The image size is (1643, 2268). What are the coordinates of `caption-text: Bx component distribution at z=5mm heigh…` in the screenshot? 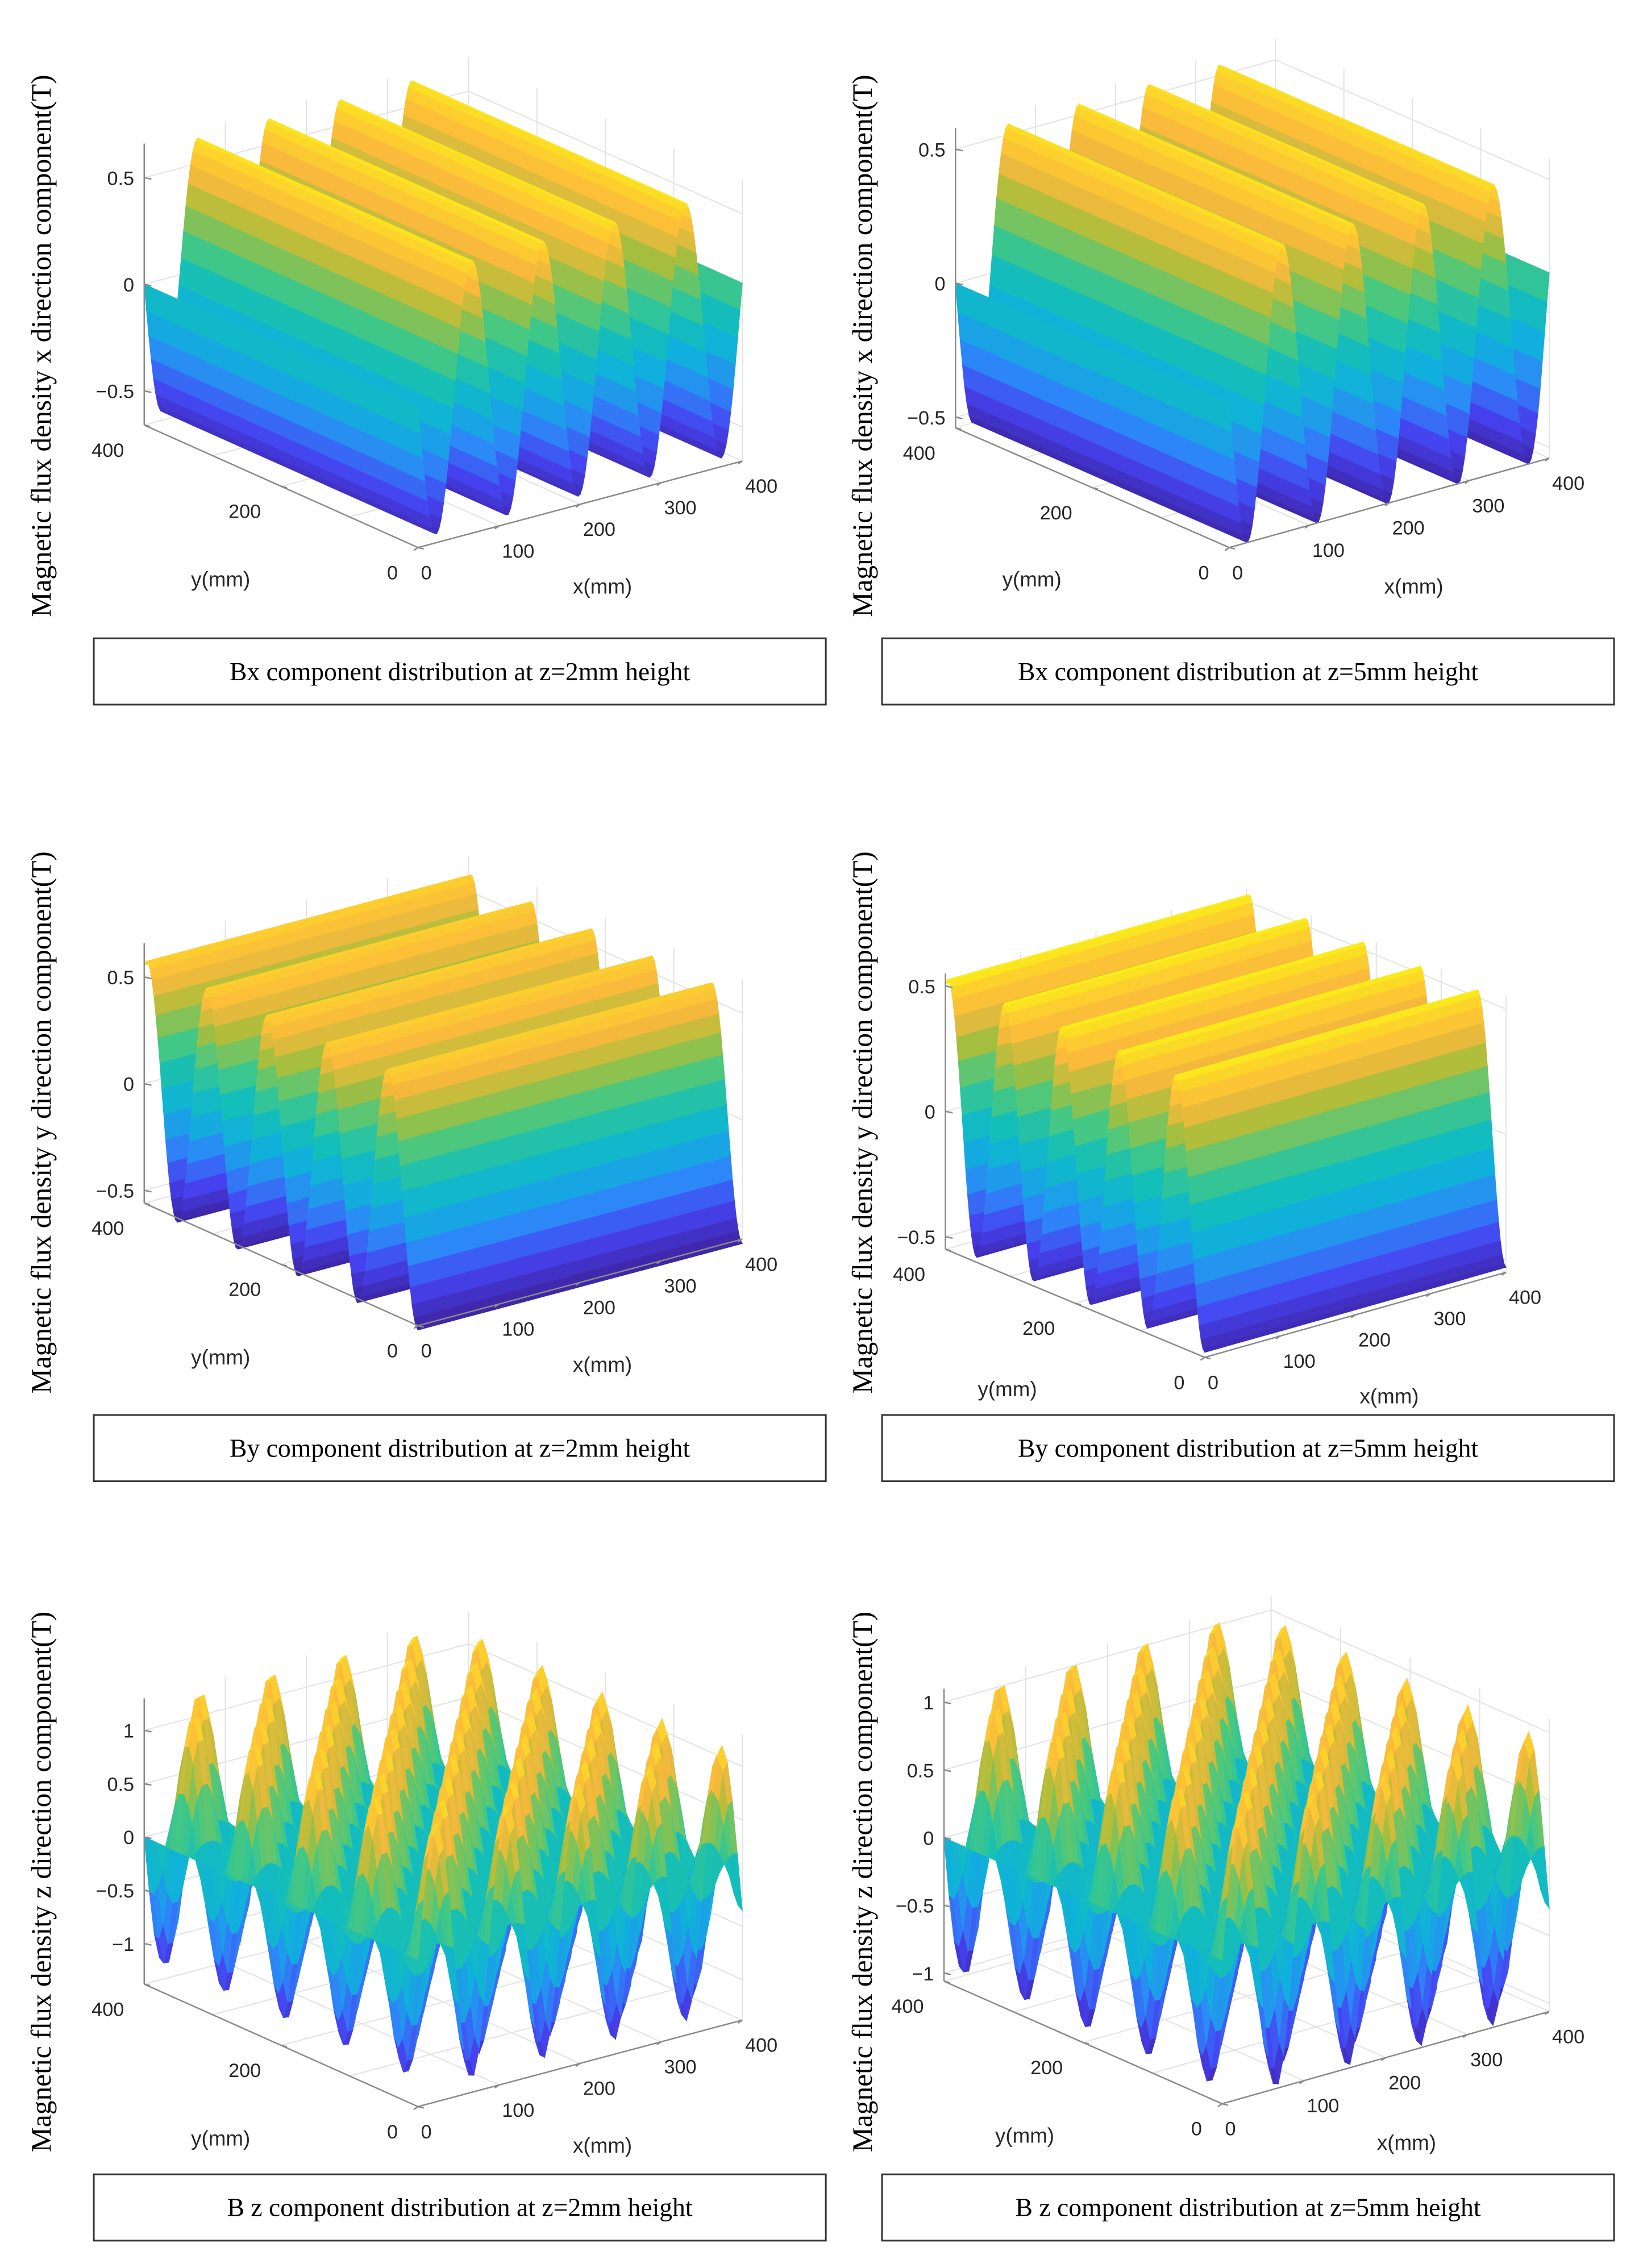 It's located at (1248, 671).